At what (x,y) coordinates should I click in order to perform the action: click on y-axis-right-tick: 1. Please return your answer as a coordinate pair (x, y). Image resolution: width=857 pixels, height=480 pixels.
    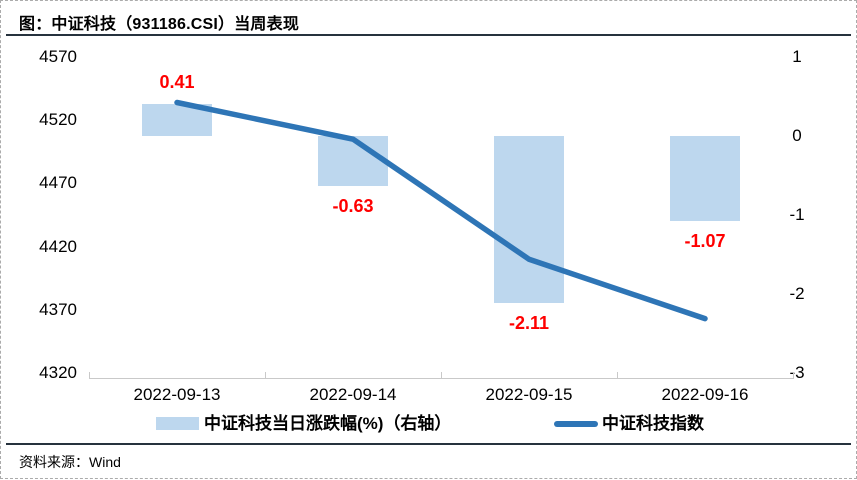
    Looking at the image, I should click on (797, 56).